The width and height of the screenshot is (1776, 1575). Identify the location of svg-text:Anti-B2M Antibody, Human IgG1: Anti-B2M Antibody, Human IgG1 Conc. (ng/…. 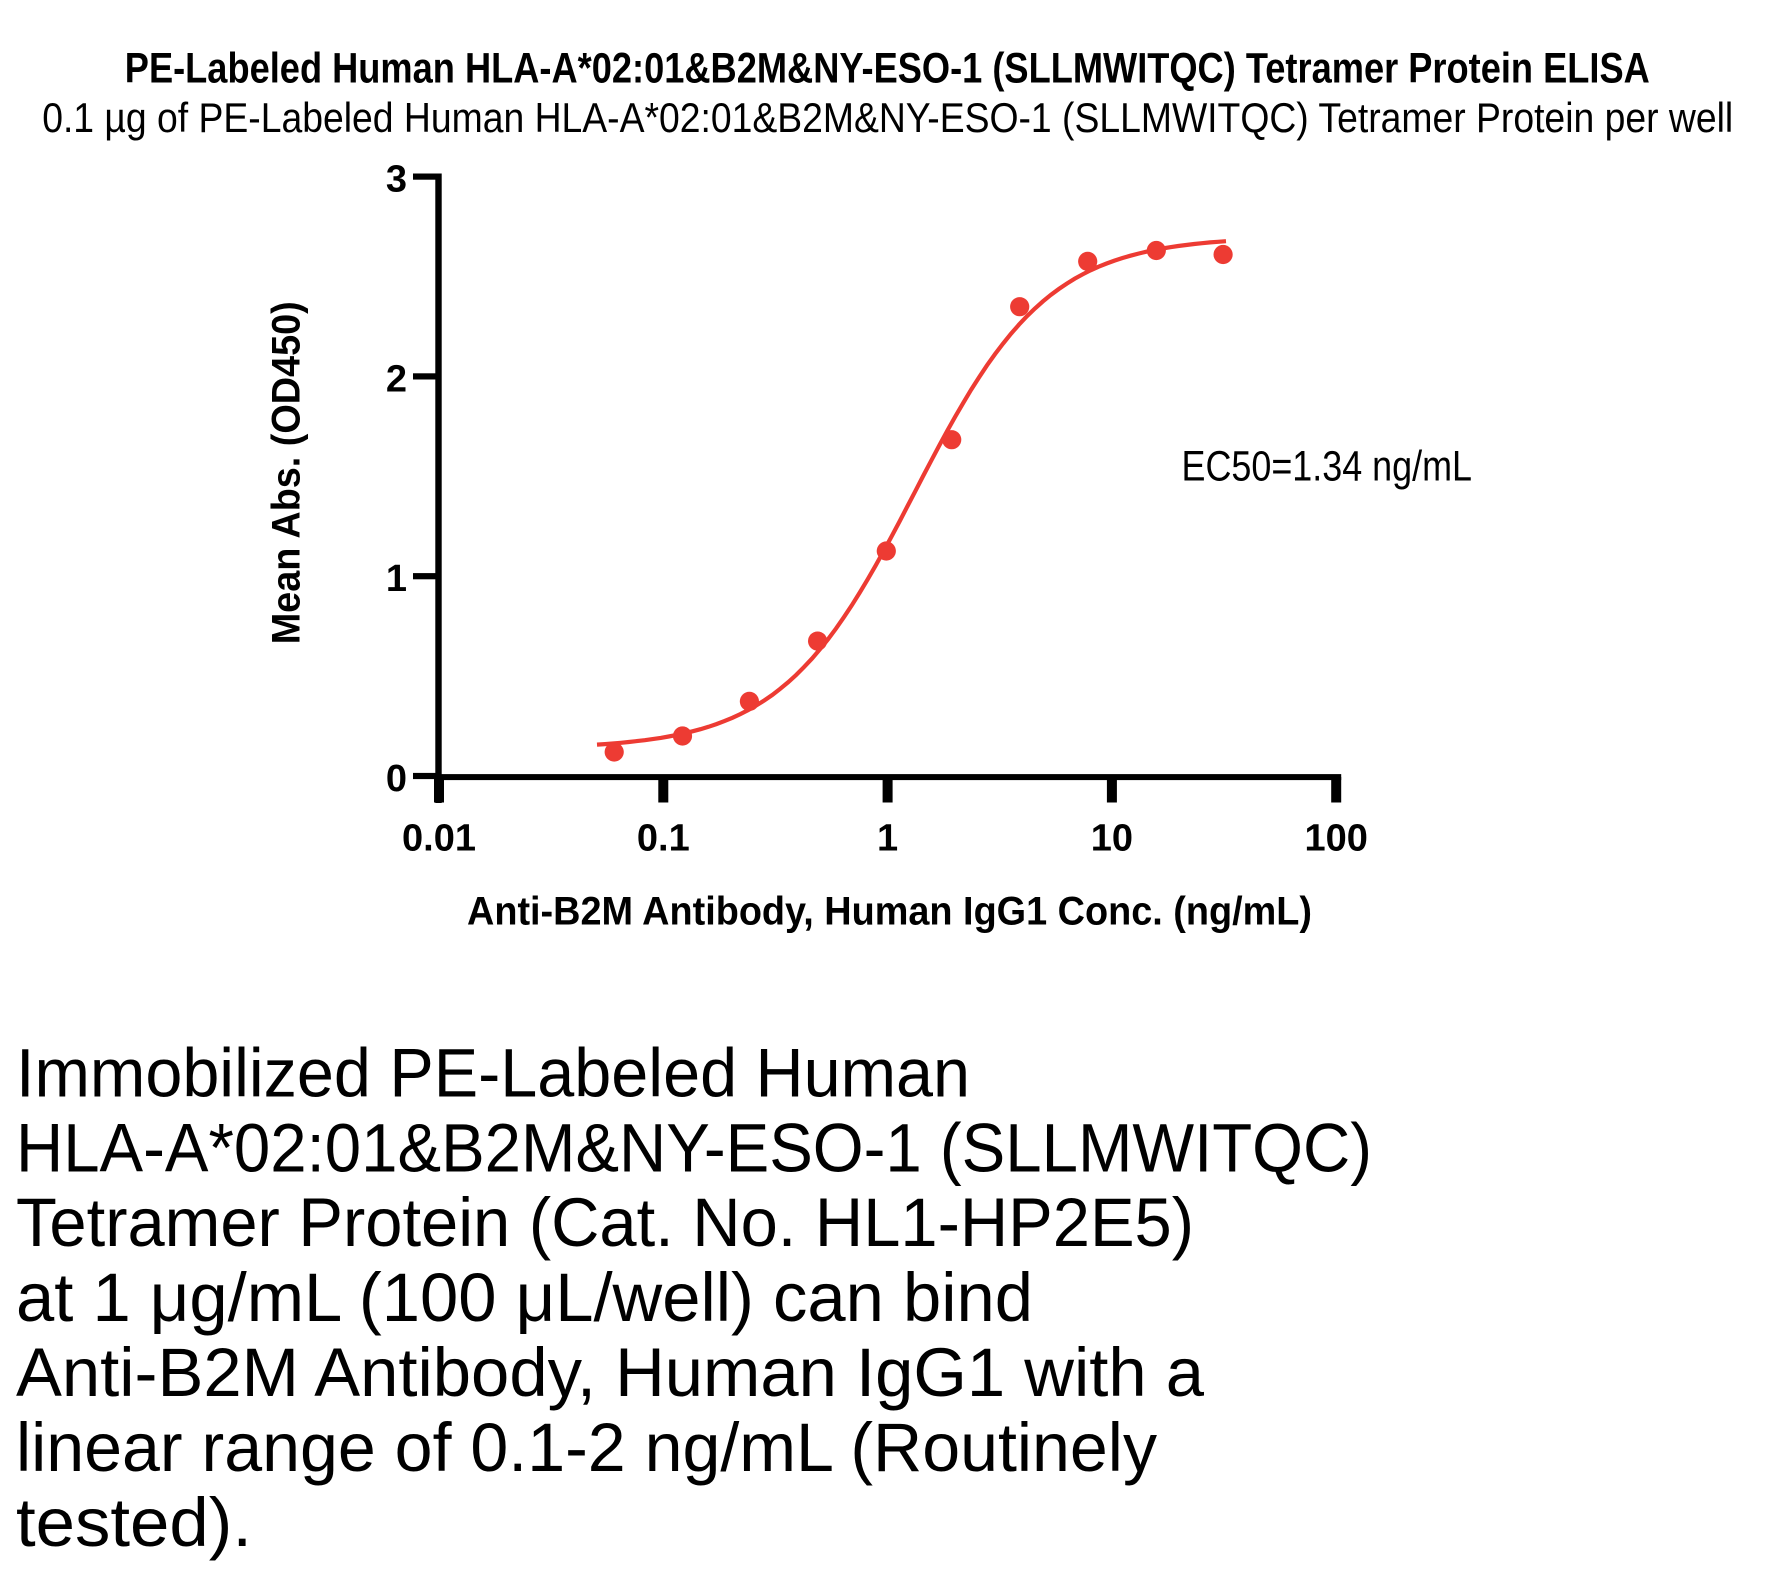
(889, 912).